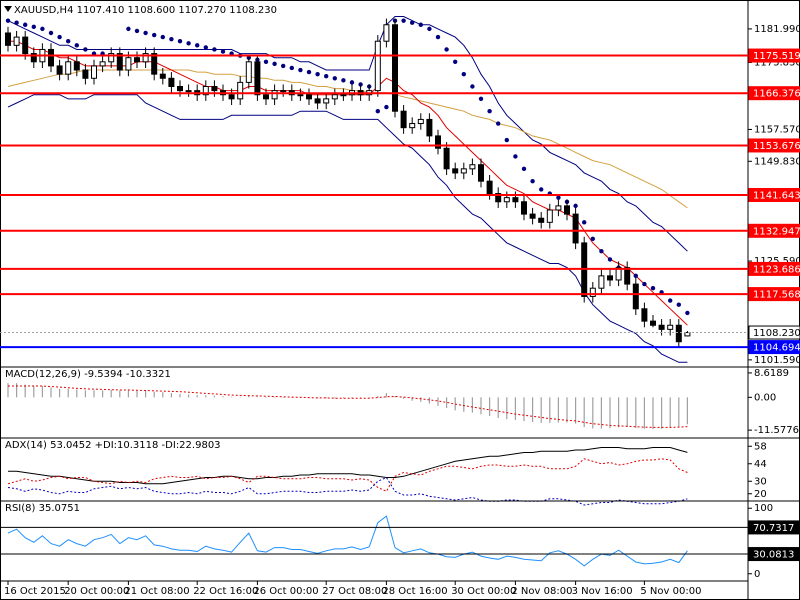 The height and width of the screenshot is (600, 800). Describe the element at coordinates (763, 508) in the screenshot. I see `y-tick-label: 100` at that location.